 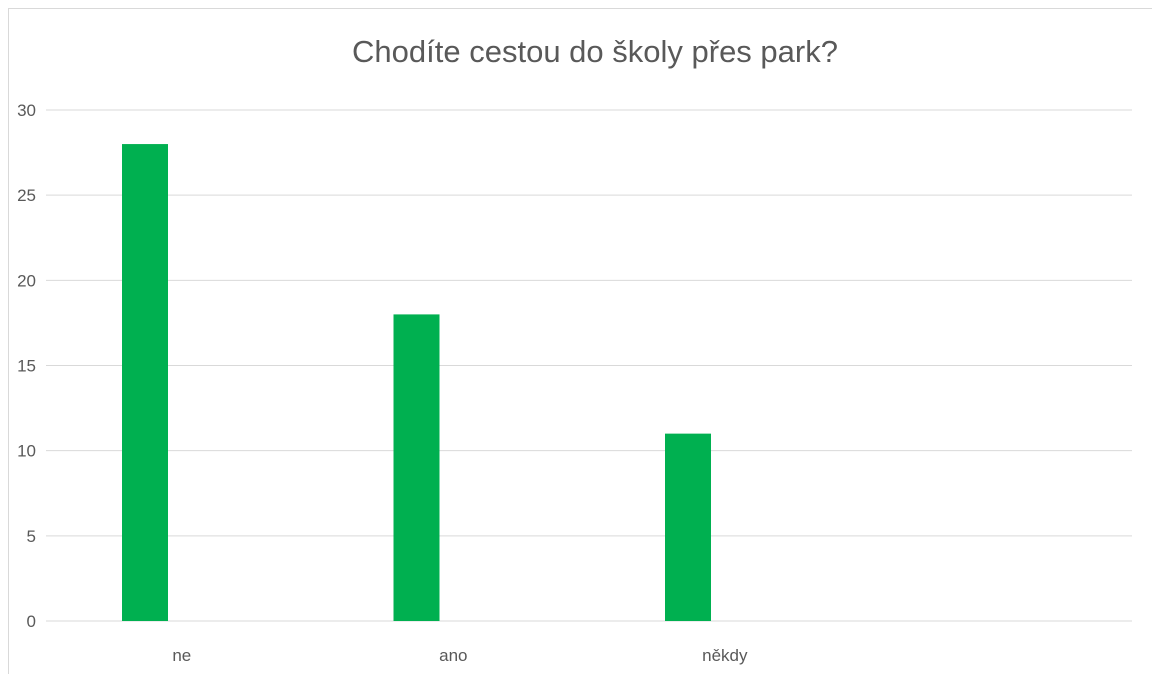 I want to click on y-tick-label: 0, so click(x=31, y=621).